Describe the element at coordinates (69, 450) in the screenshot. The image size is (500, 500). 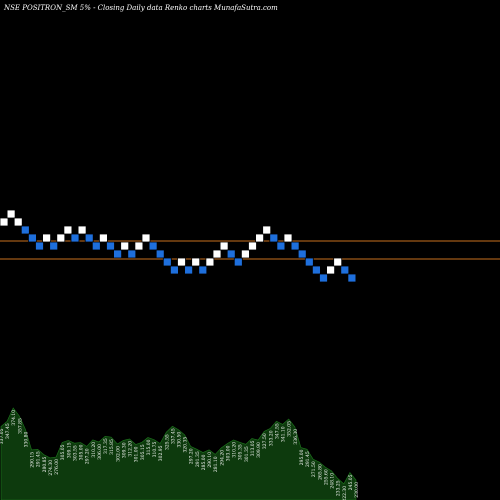
I see `volume-label-11: 309.15` at that location.